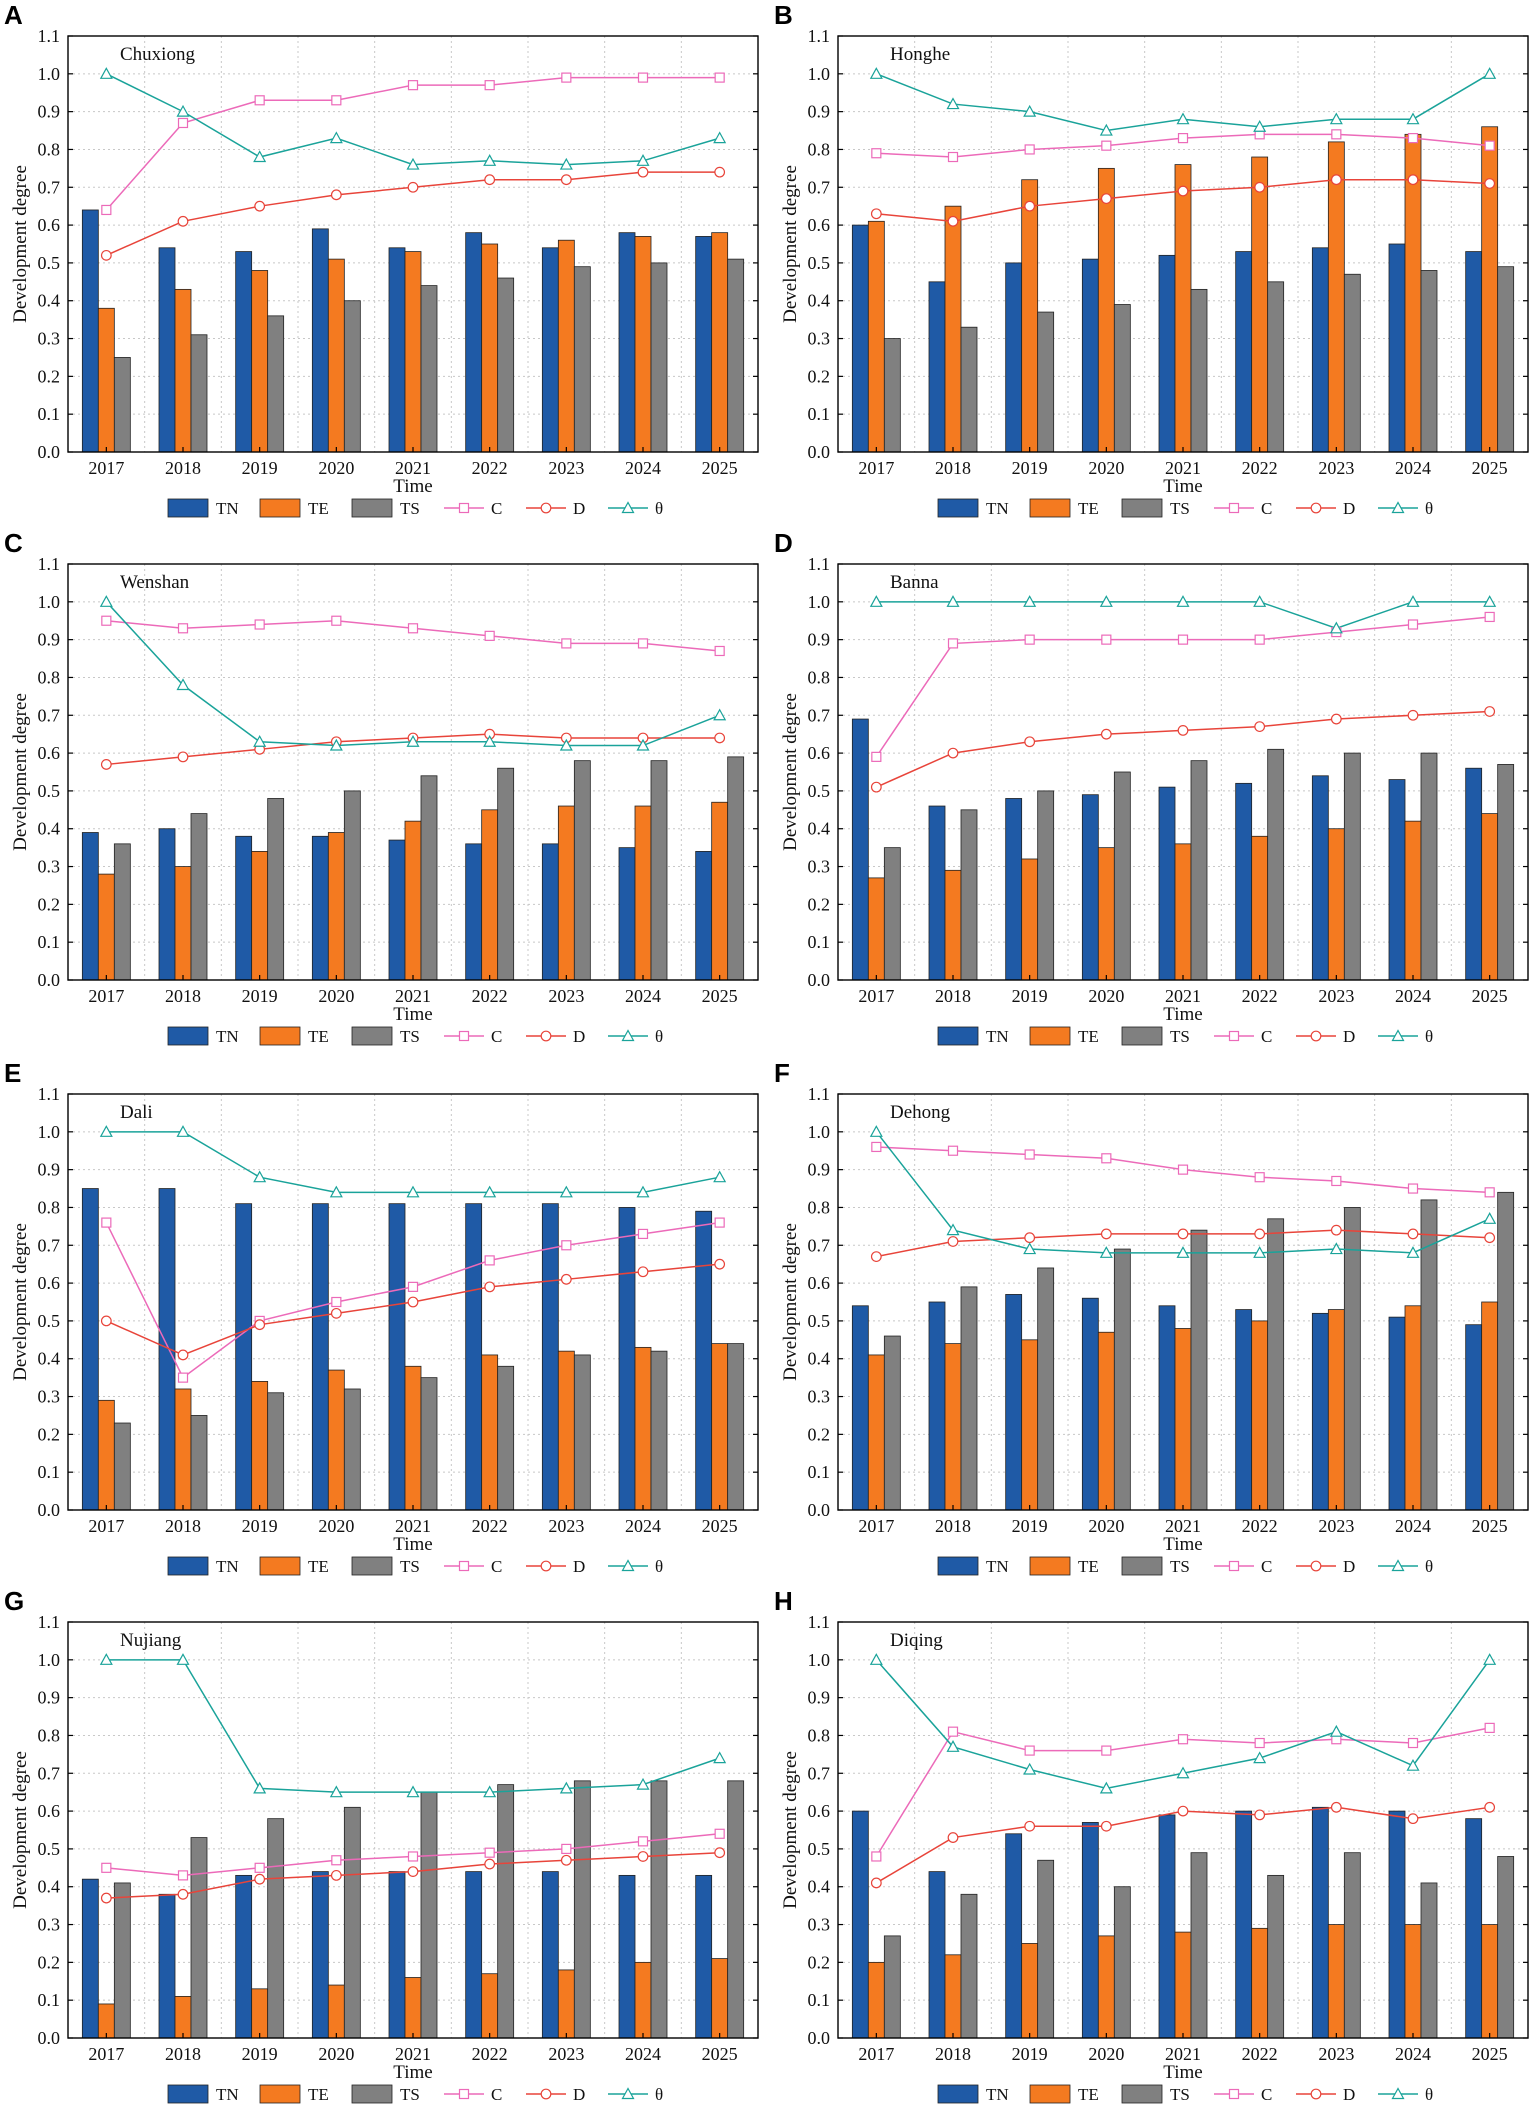 The image size is (1539, 2115). I want to click on y-tick-label: 0.9, so click(819, 1170).